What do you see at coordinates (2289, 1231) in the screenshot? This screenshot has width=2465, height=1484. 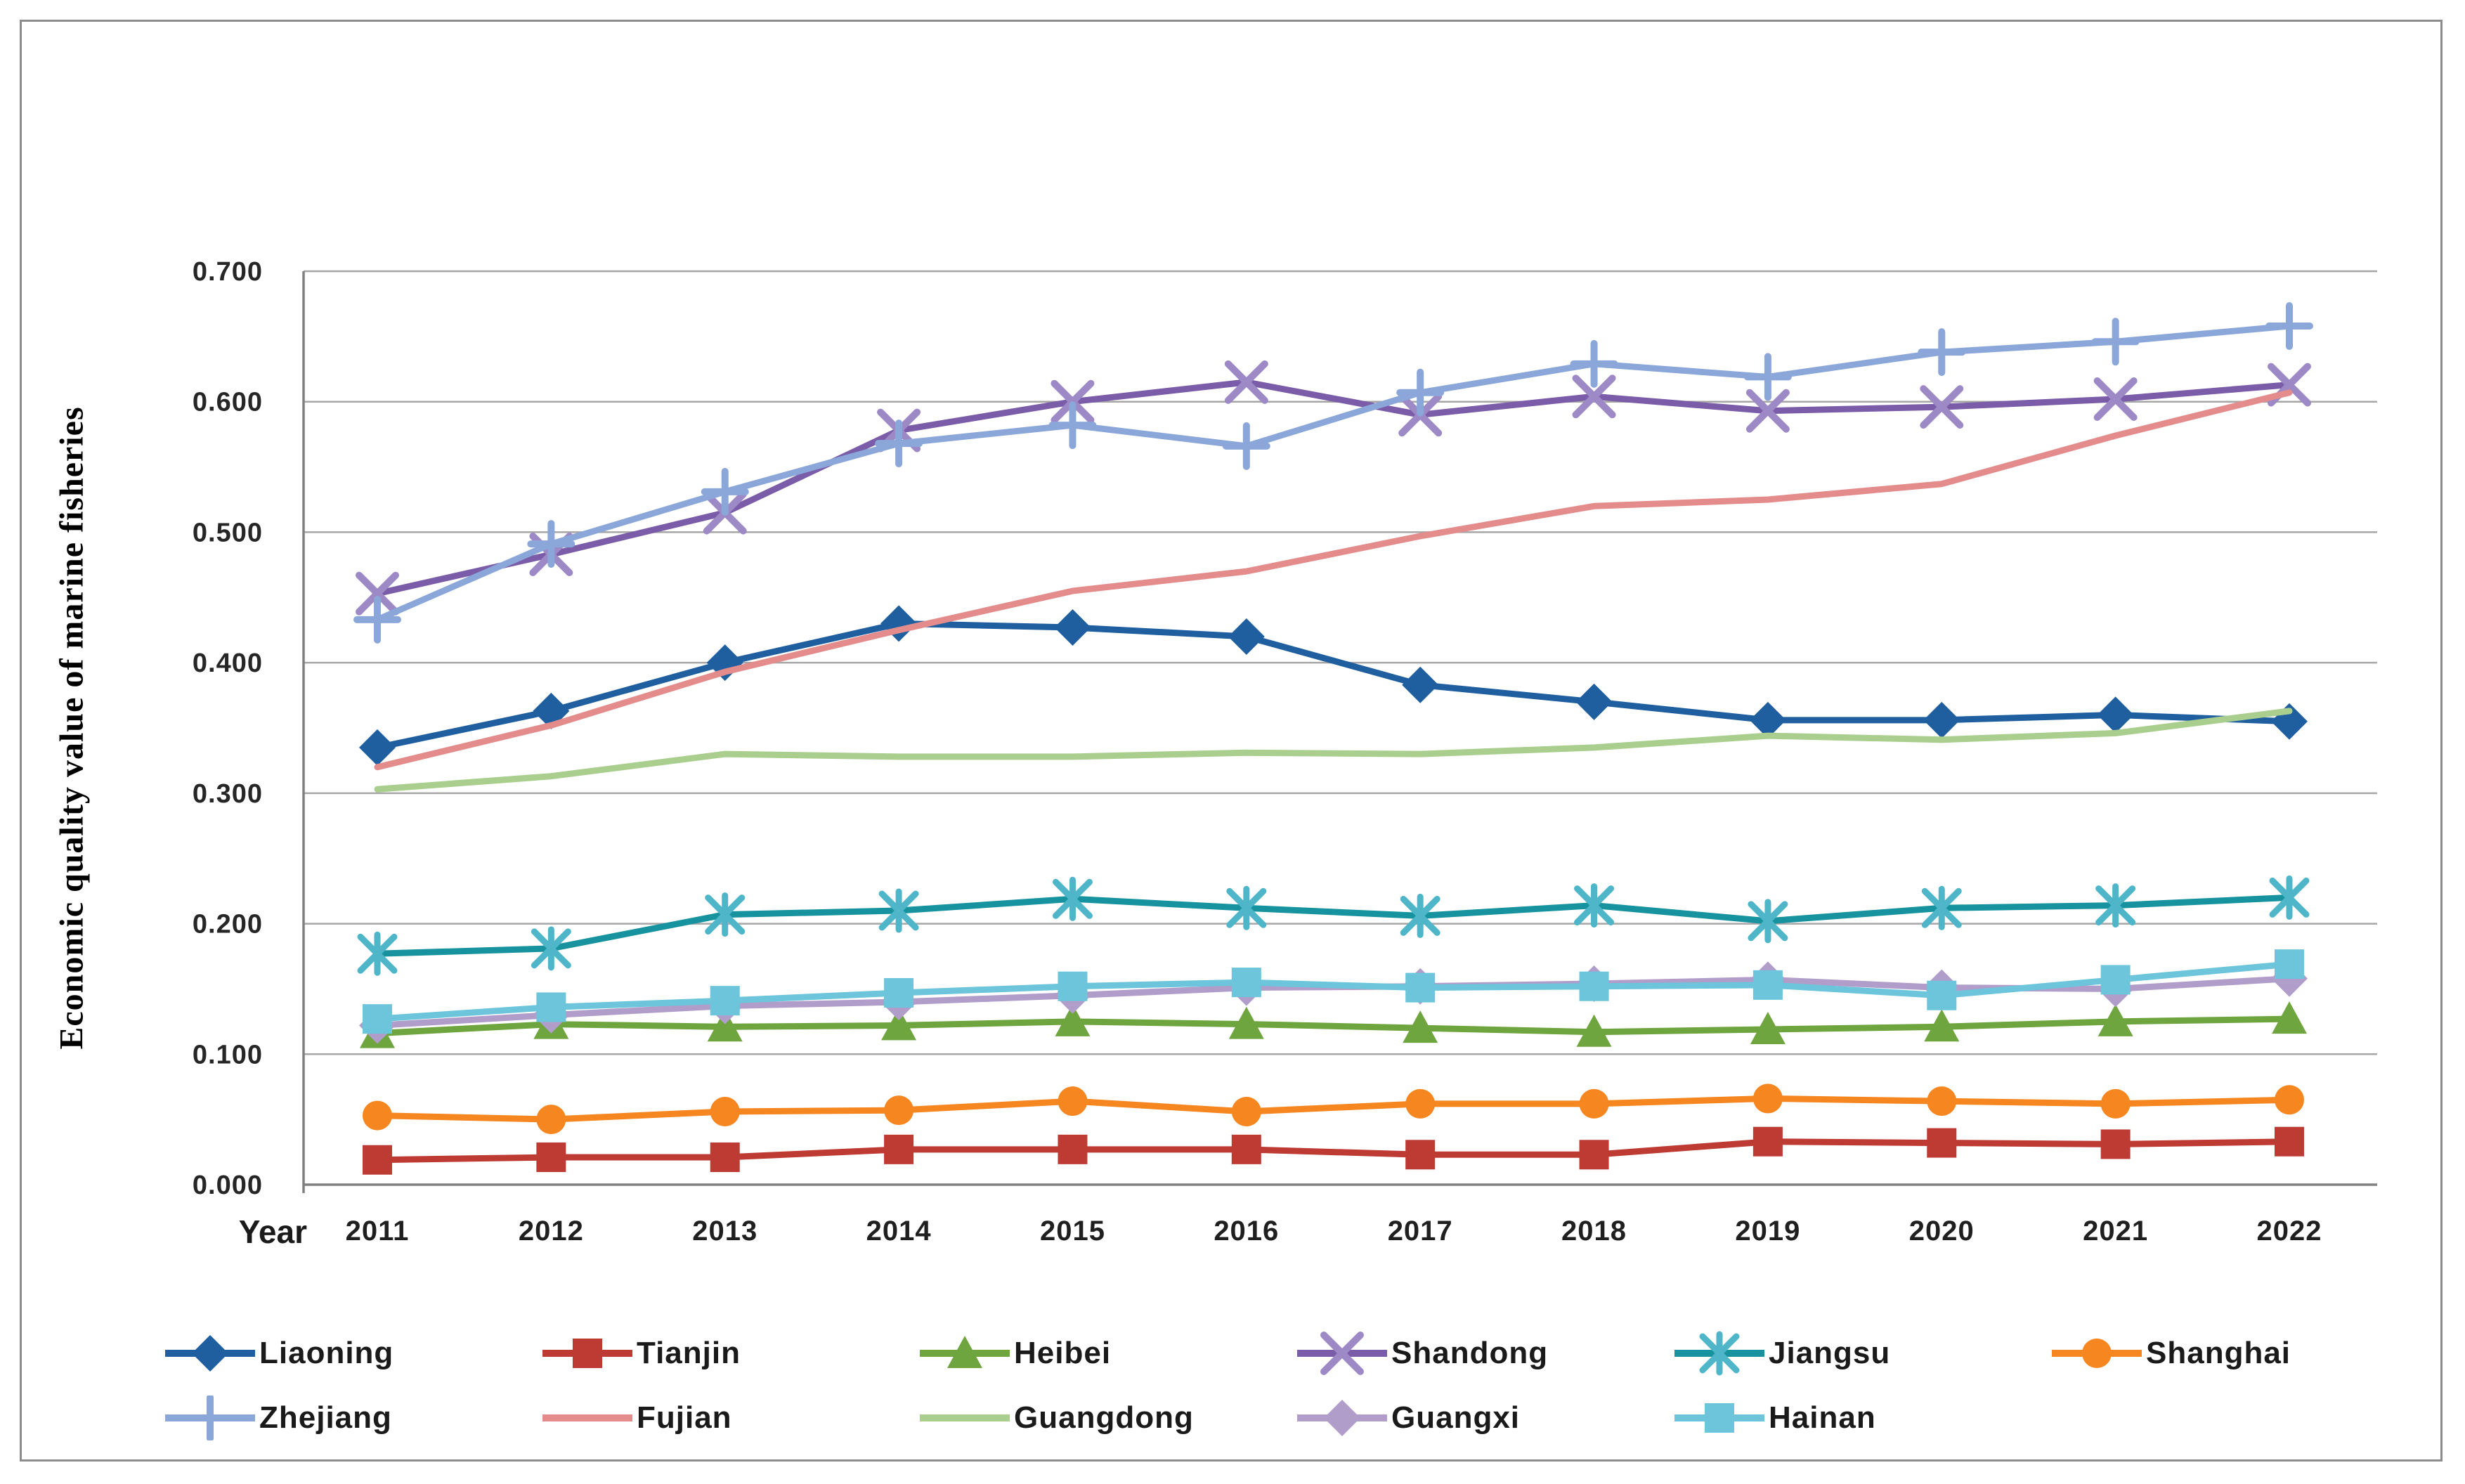 I see `x-tick-label: 2022` at bounding box center [2289, 1231].